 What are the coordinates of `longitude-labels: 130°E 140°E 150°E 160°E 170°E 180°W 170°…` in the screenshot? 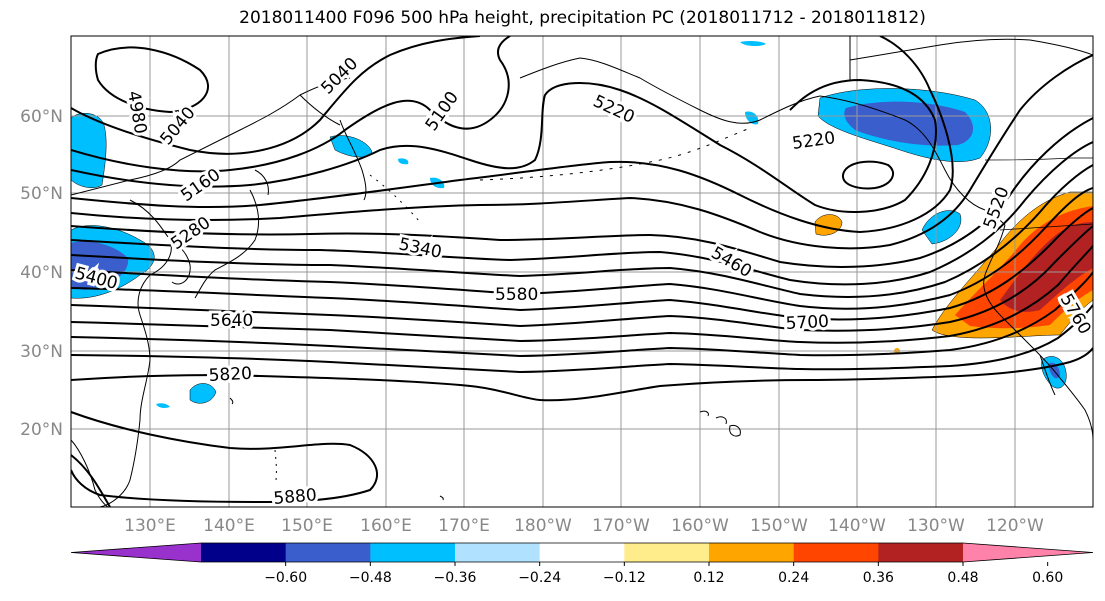 It's located at (584, 526).